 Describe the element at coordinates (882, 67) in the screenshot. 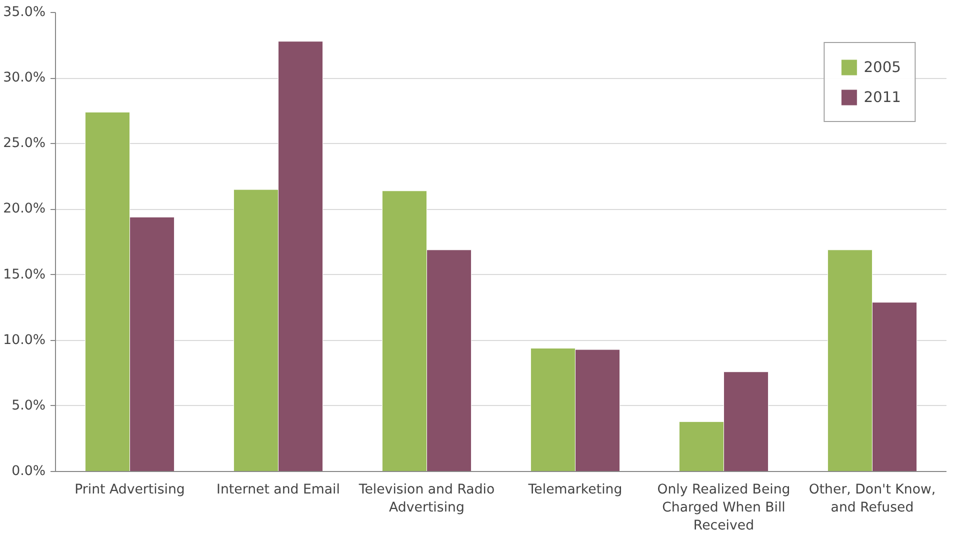

I see `legend-label: 2005` at that location.